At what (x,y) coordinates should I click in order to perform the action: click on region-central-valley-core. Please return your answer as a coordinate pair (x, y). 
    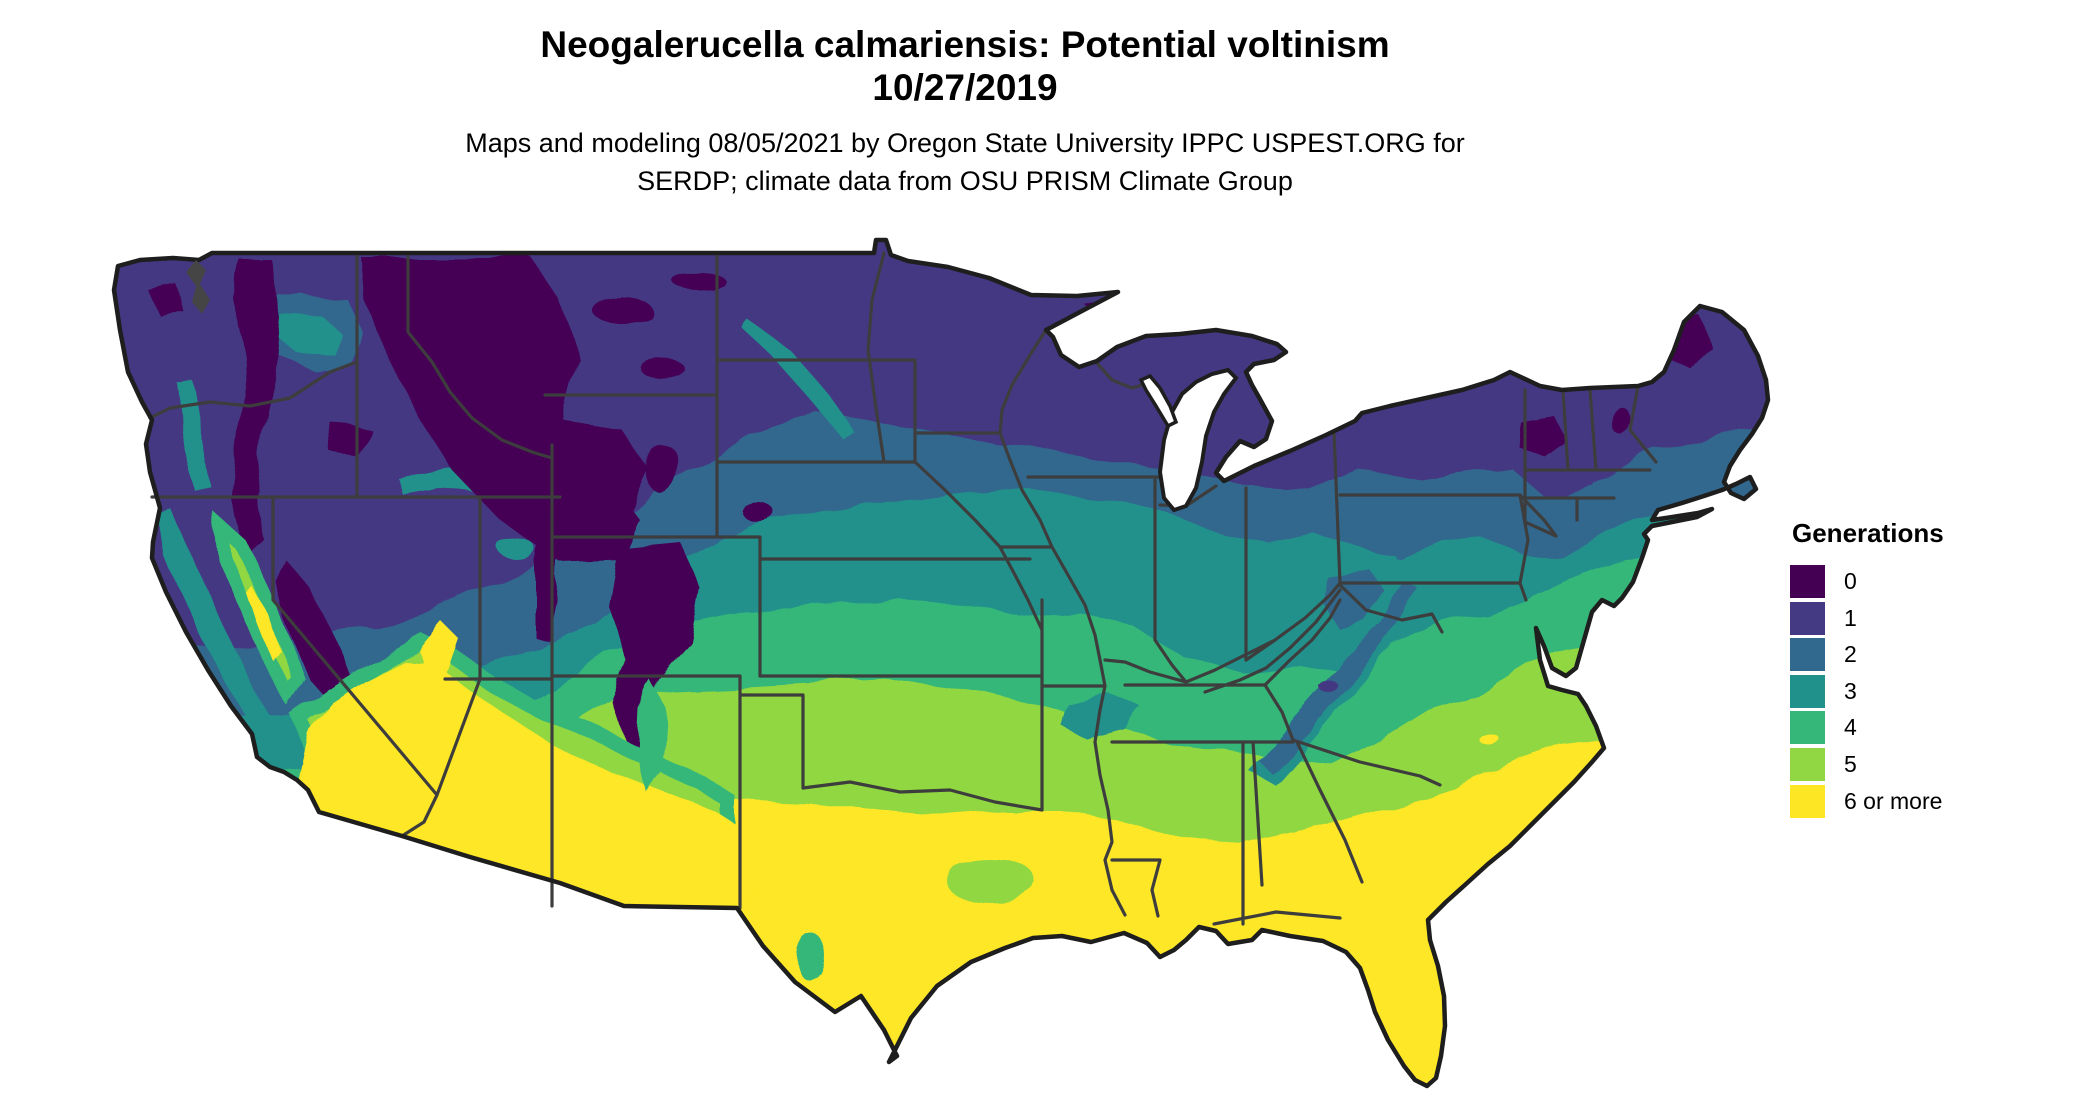
    Looking at the image, I should click on (263, 622).